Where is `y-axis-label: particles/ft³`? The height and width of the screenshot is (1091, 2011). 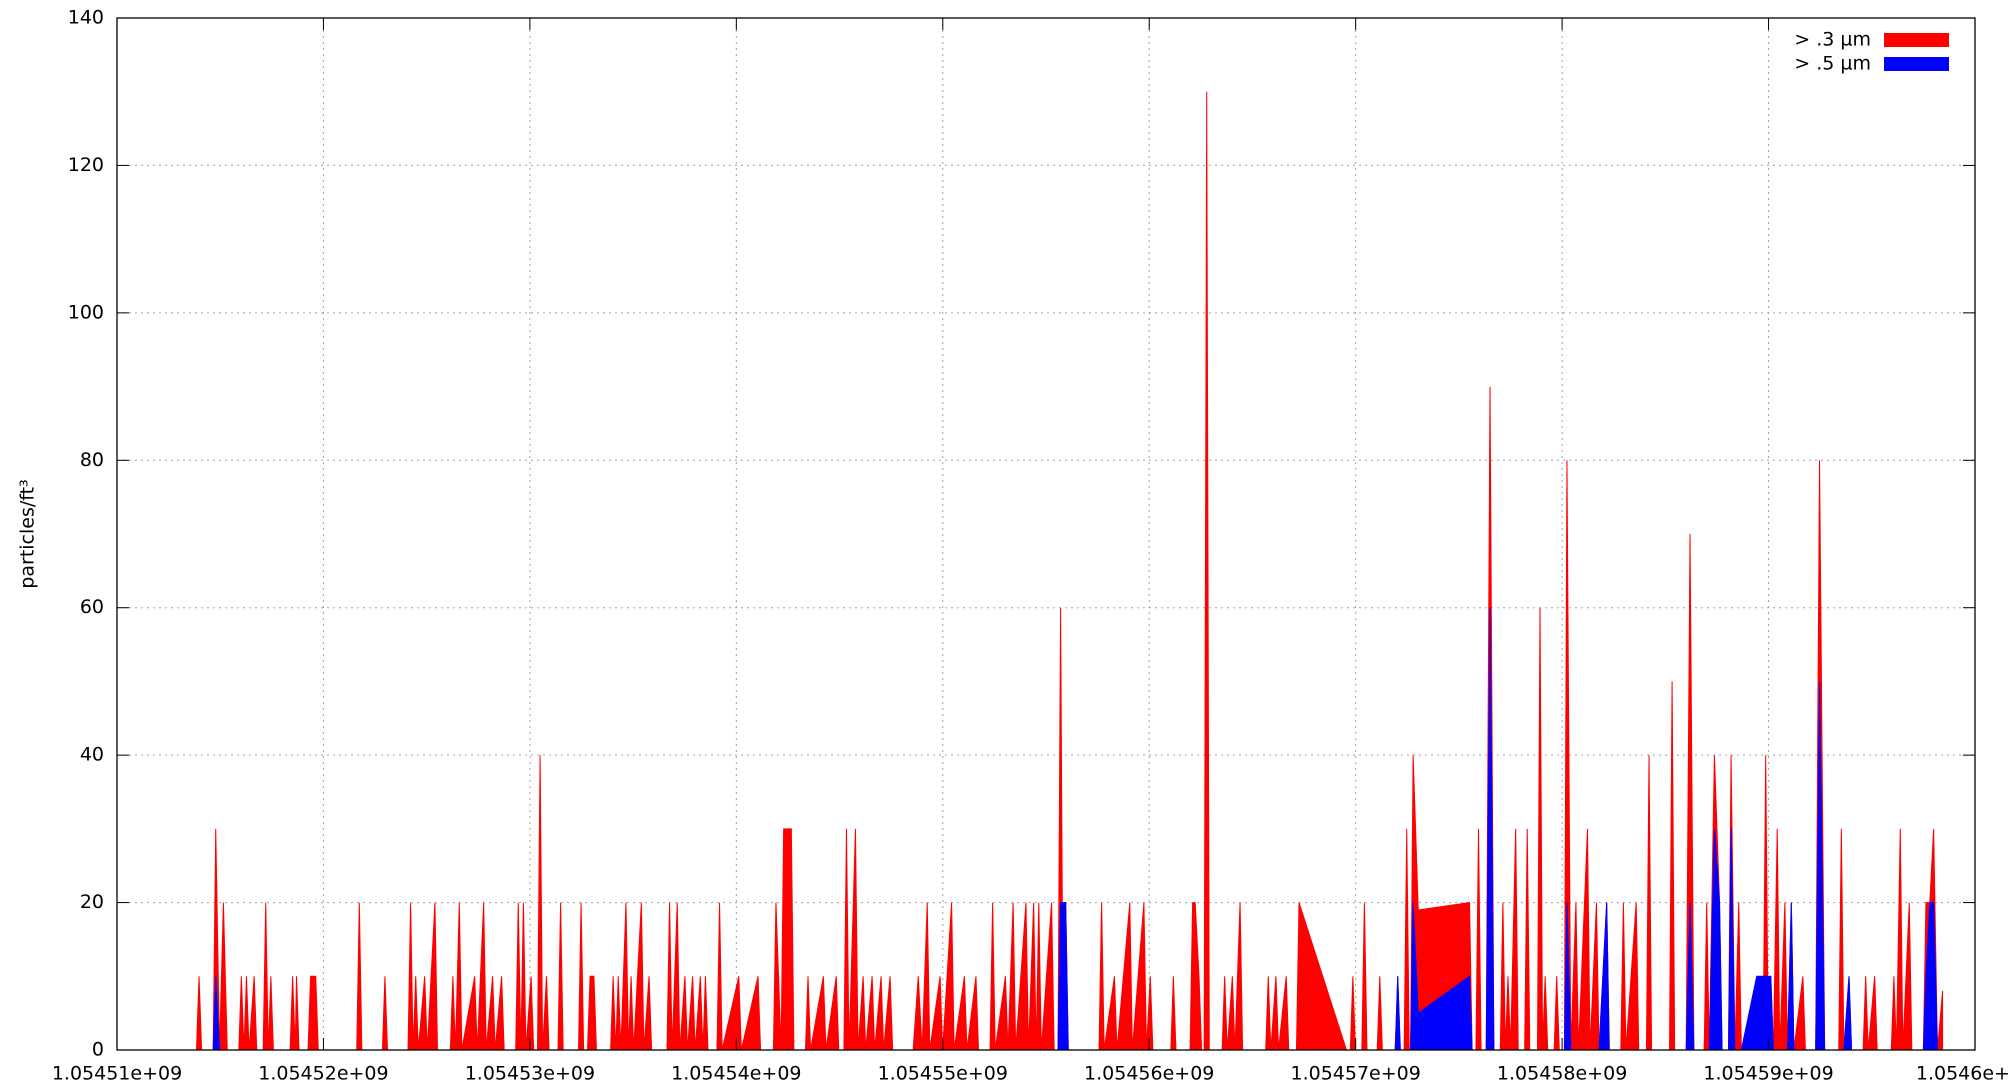 y-axis-label: particles/ft³ is located at coordinates (28, 533).